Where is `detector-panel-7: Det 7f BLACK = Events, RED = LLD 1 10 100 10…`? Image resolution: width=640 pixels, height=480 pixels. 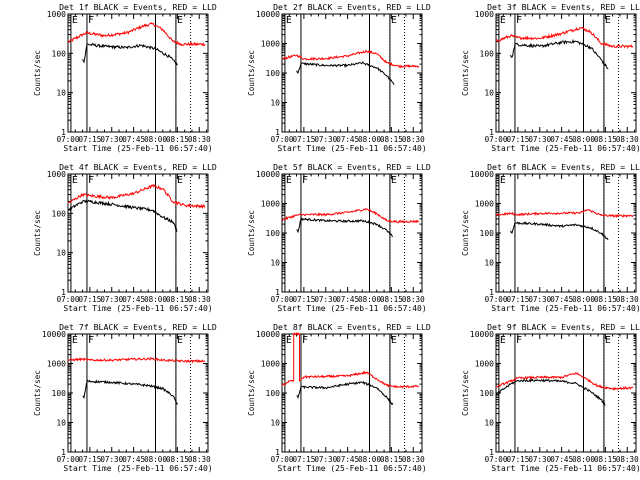
detector-panel-7: Det 7f BLACK = Events, RED = LLD 1 10 100 10… is located at coordinates (125, 397).